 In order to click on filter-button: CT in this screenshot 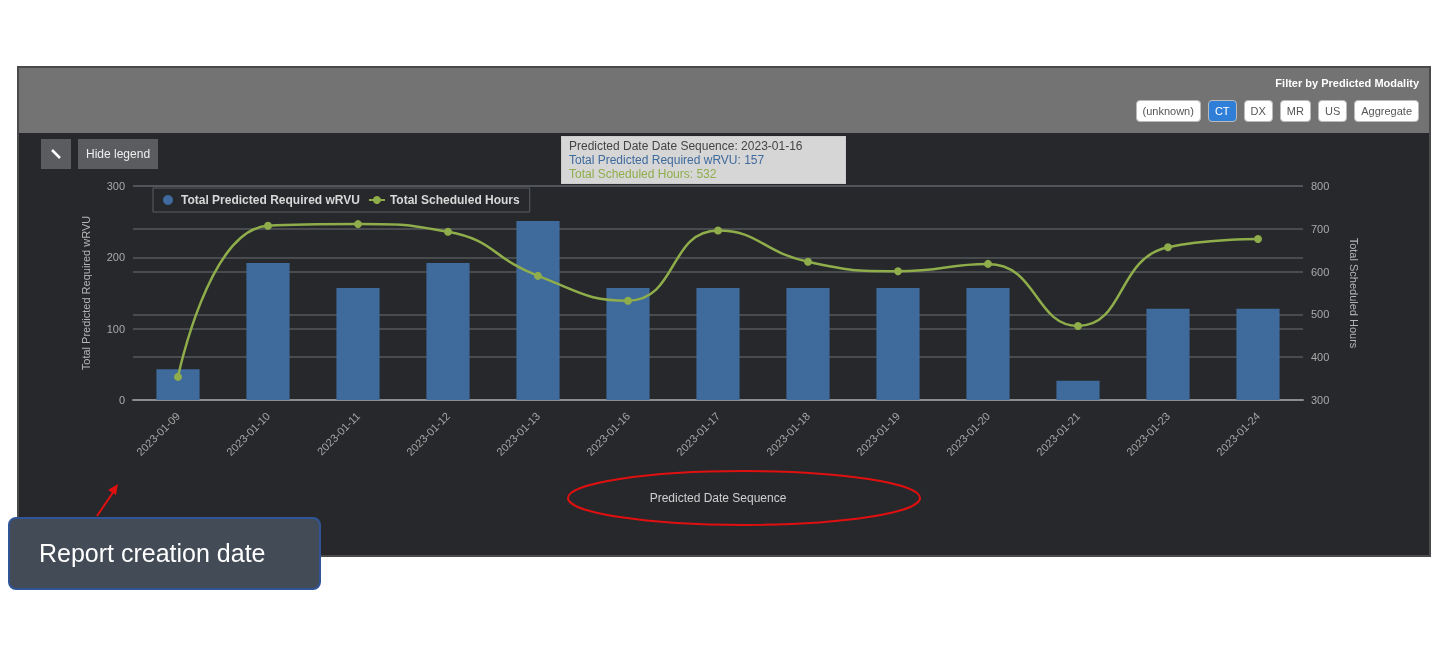, I will do `click(1222, 111)`.